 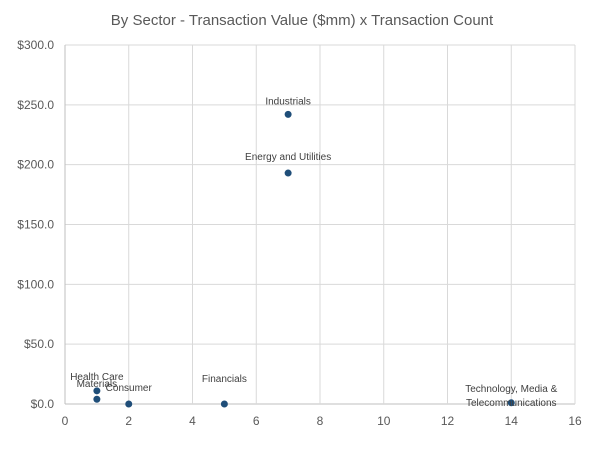 What do you see at coordinates (288, 101) in the screenshot?
I see `data-label: Industrials` at bounding box center [288, 101].